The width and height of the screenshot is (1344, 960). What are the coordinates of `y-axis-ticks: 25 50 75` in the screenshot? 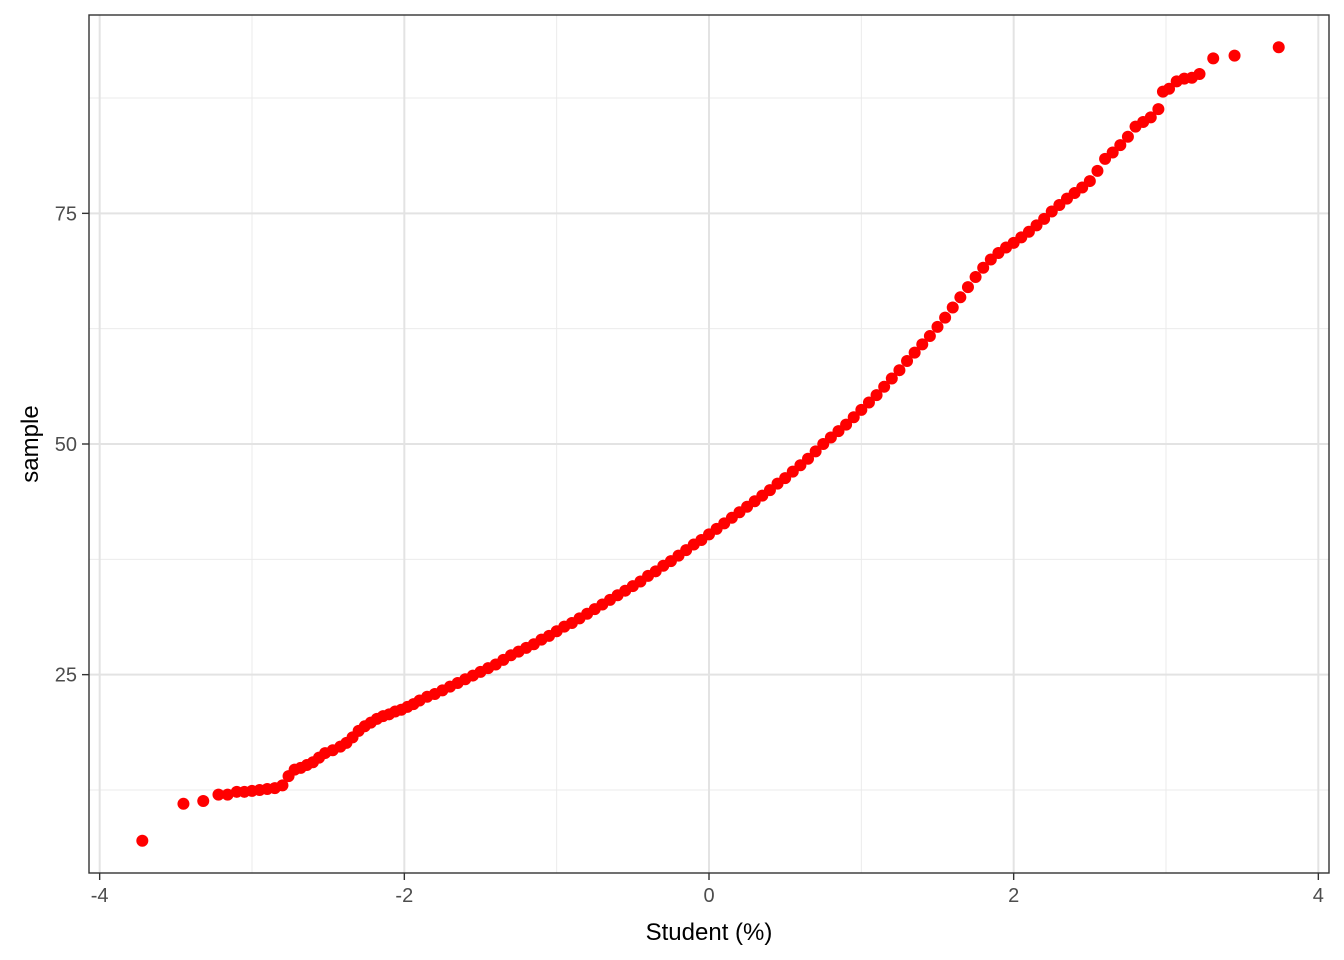 It's located at (72, 445).